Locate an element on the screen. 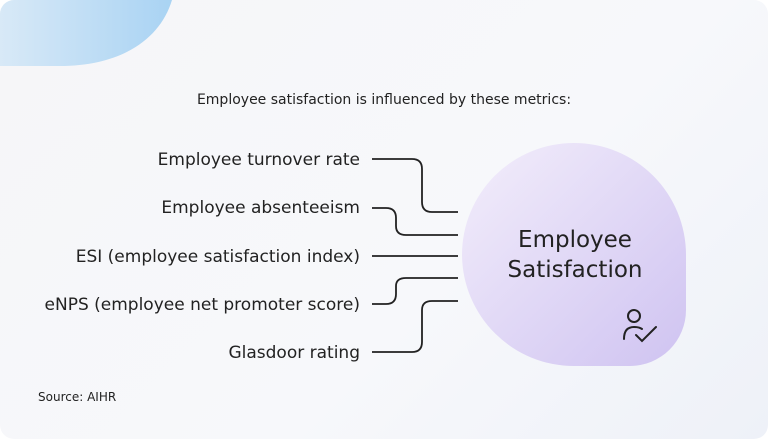 Image resolution: width=768 pixels, height=439 pixels. connectors is located at coordinates (415, 255).